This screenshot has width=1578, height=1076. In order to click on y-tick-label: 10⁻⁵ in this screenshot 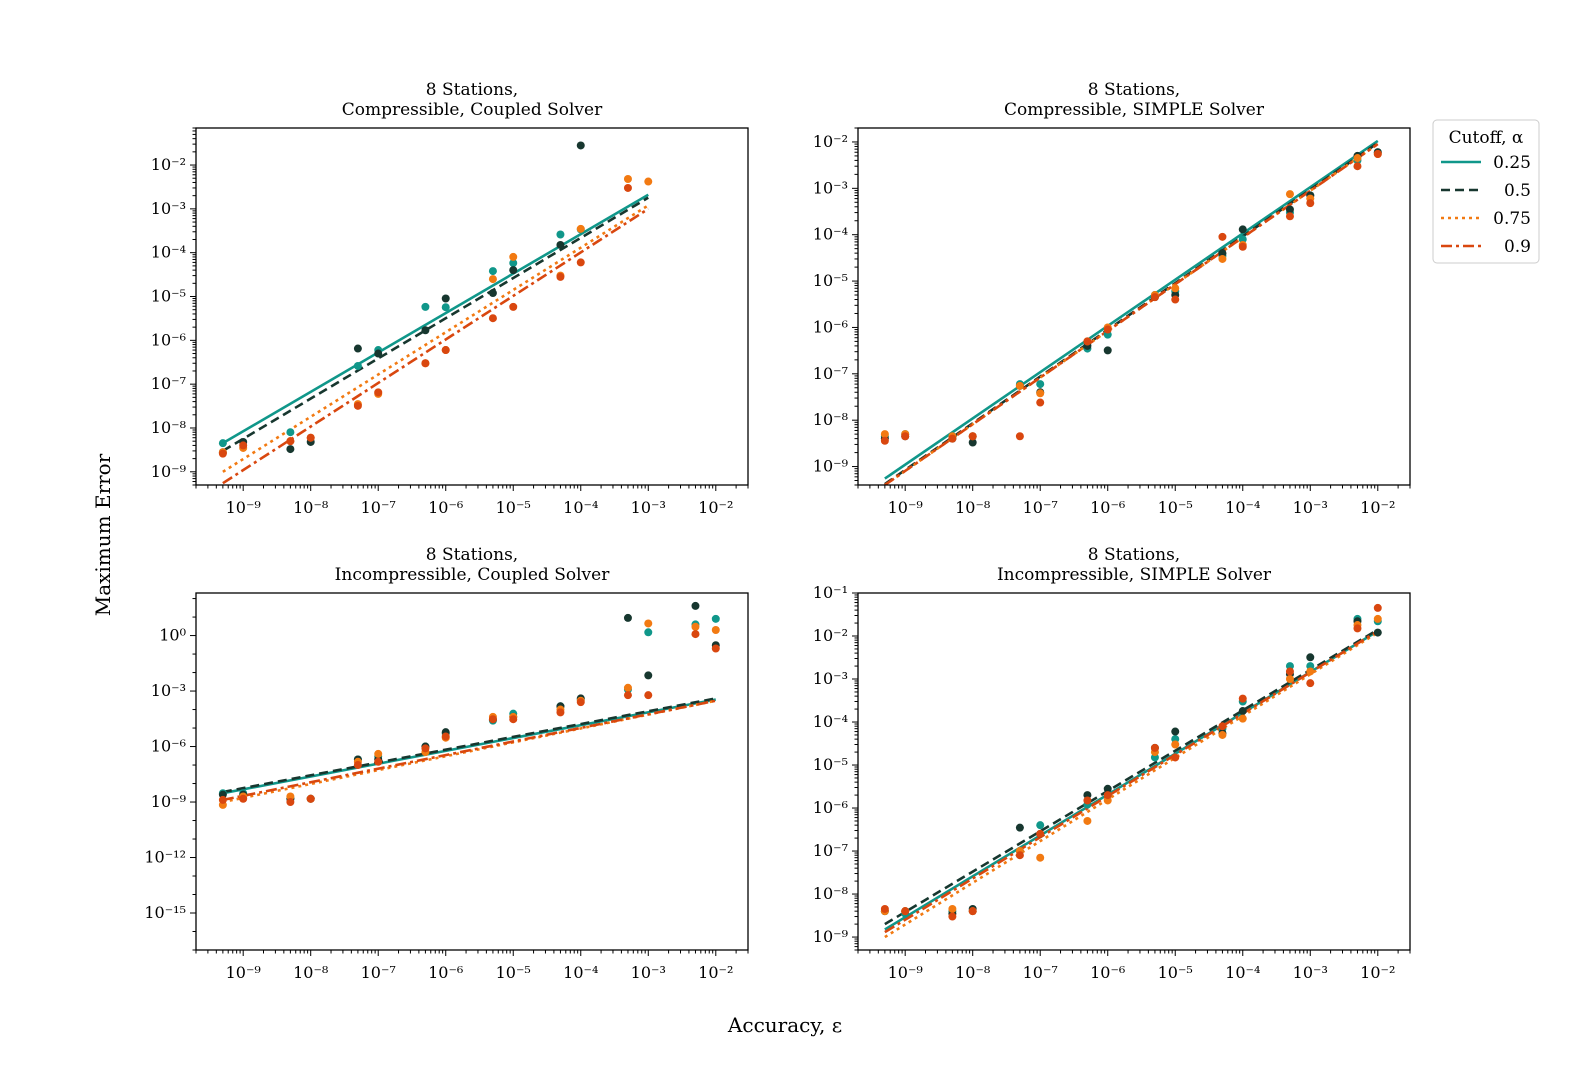, I will do `click(830, 280)`.